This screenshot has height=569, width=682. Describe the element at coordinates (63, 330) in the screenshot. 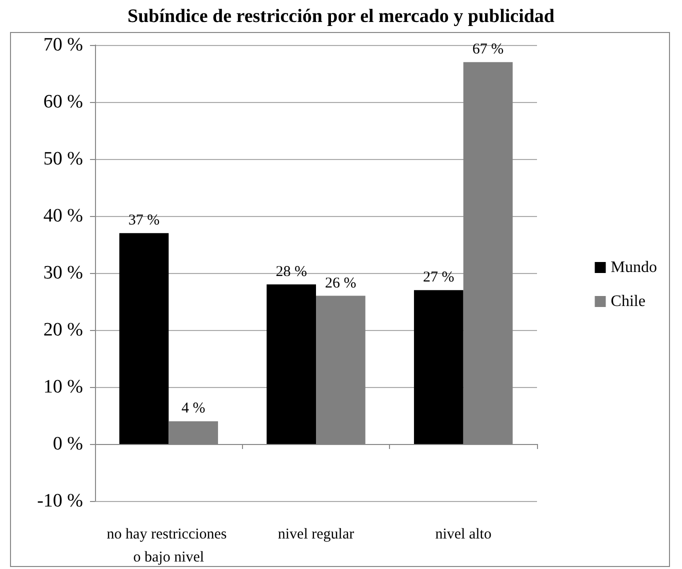

I see `y-tick-label: 20 %` at that location.